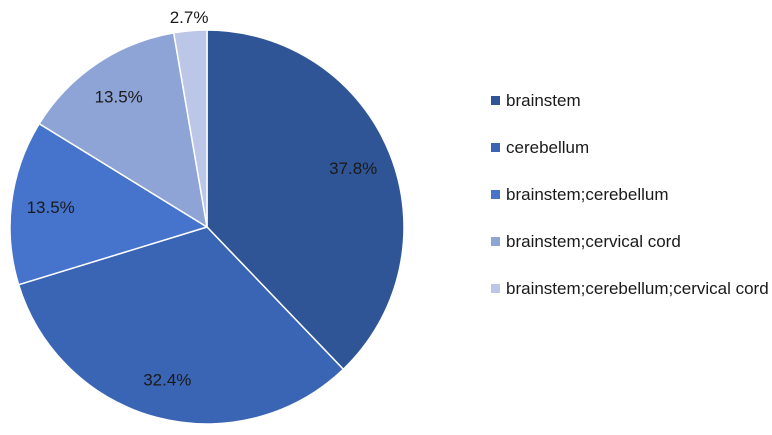  I want to click on legend-label: brainstem;cerebellum, so click(587, 194).